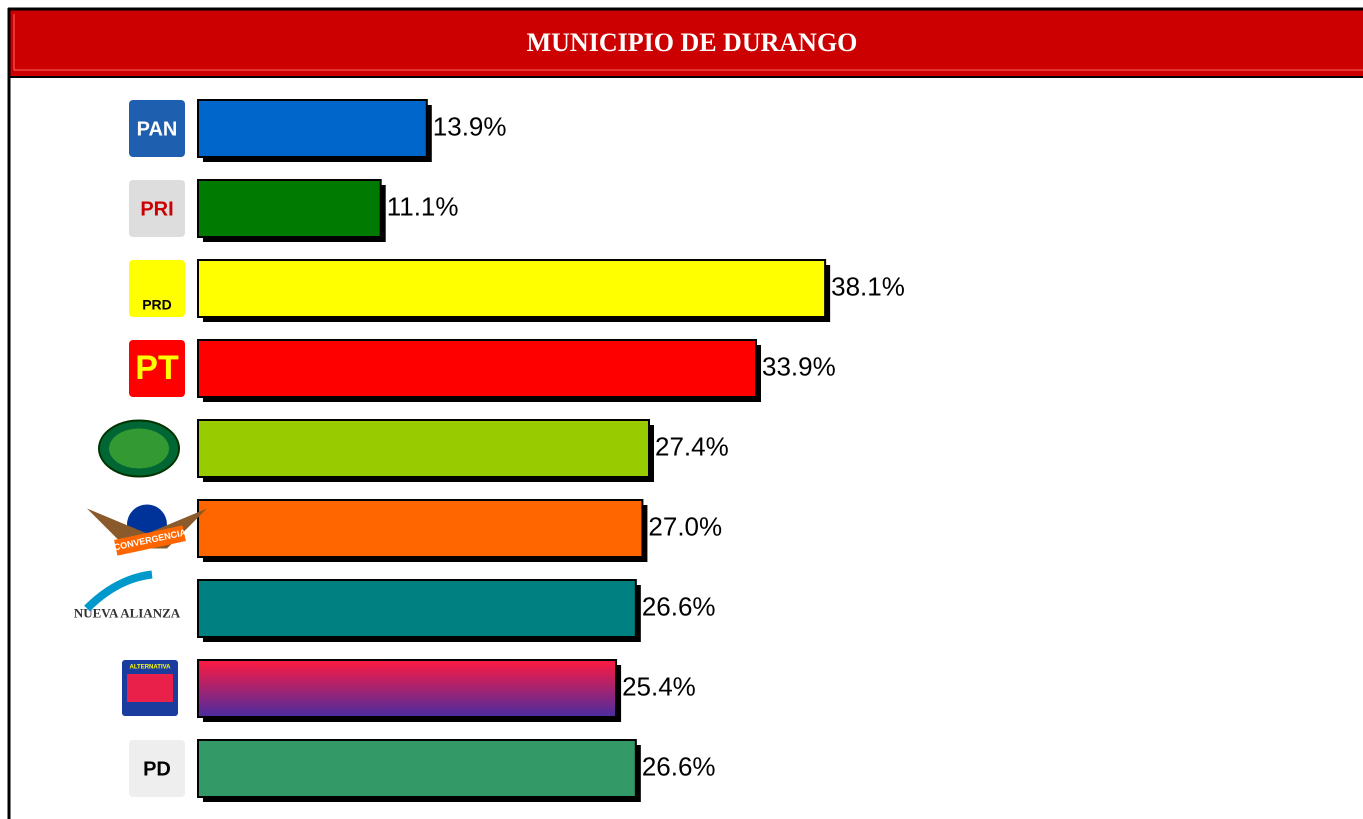 The width and height of the screenshot is (1363, 819). I want to click on chart-title: MUNICIPIO DE DURANGO, so click(692, 42).